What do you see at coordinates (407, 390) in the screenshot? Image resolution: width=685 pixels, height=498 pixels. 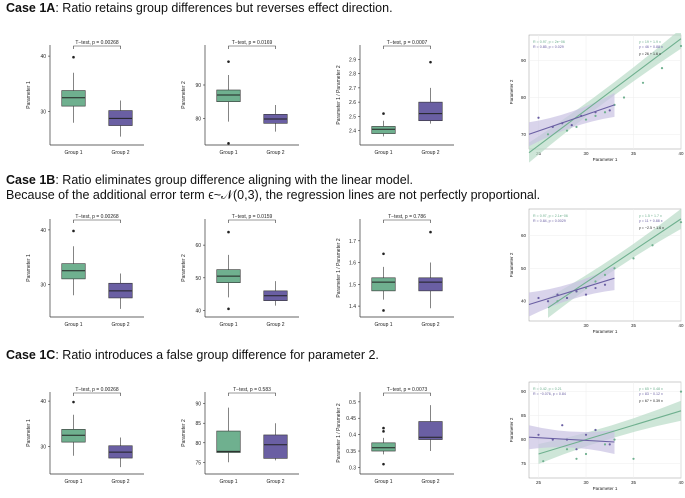 I see `test-label: T−test, p = 0.0073` at bounding box center [407, 390].